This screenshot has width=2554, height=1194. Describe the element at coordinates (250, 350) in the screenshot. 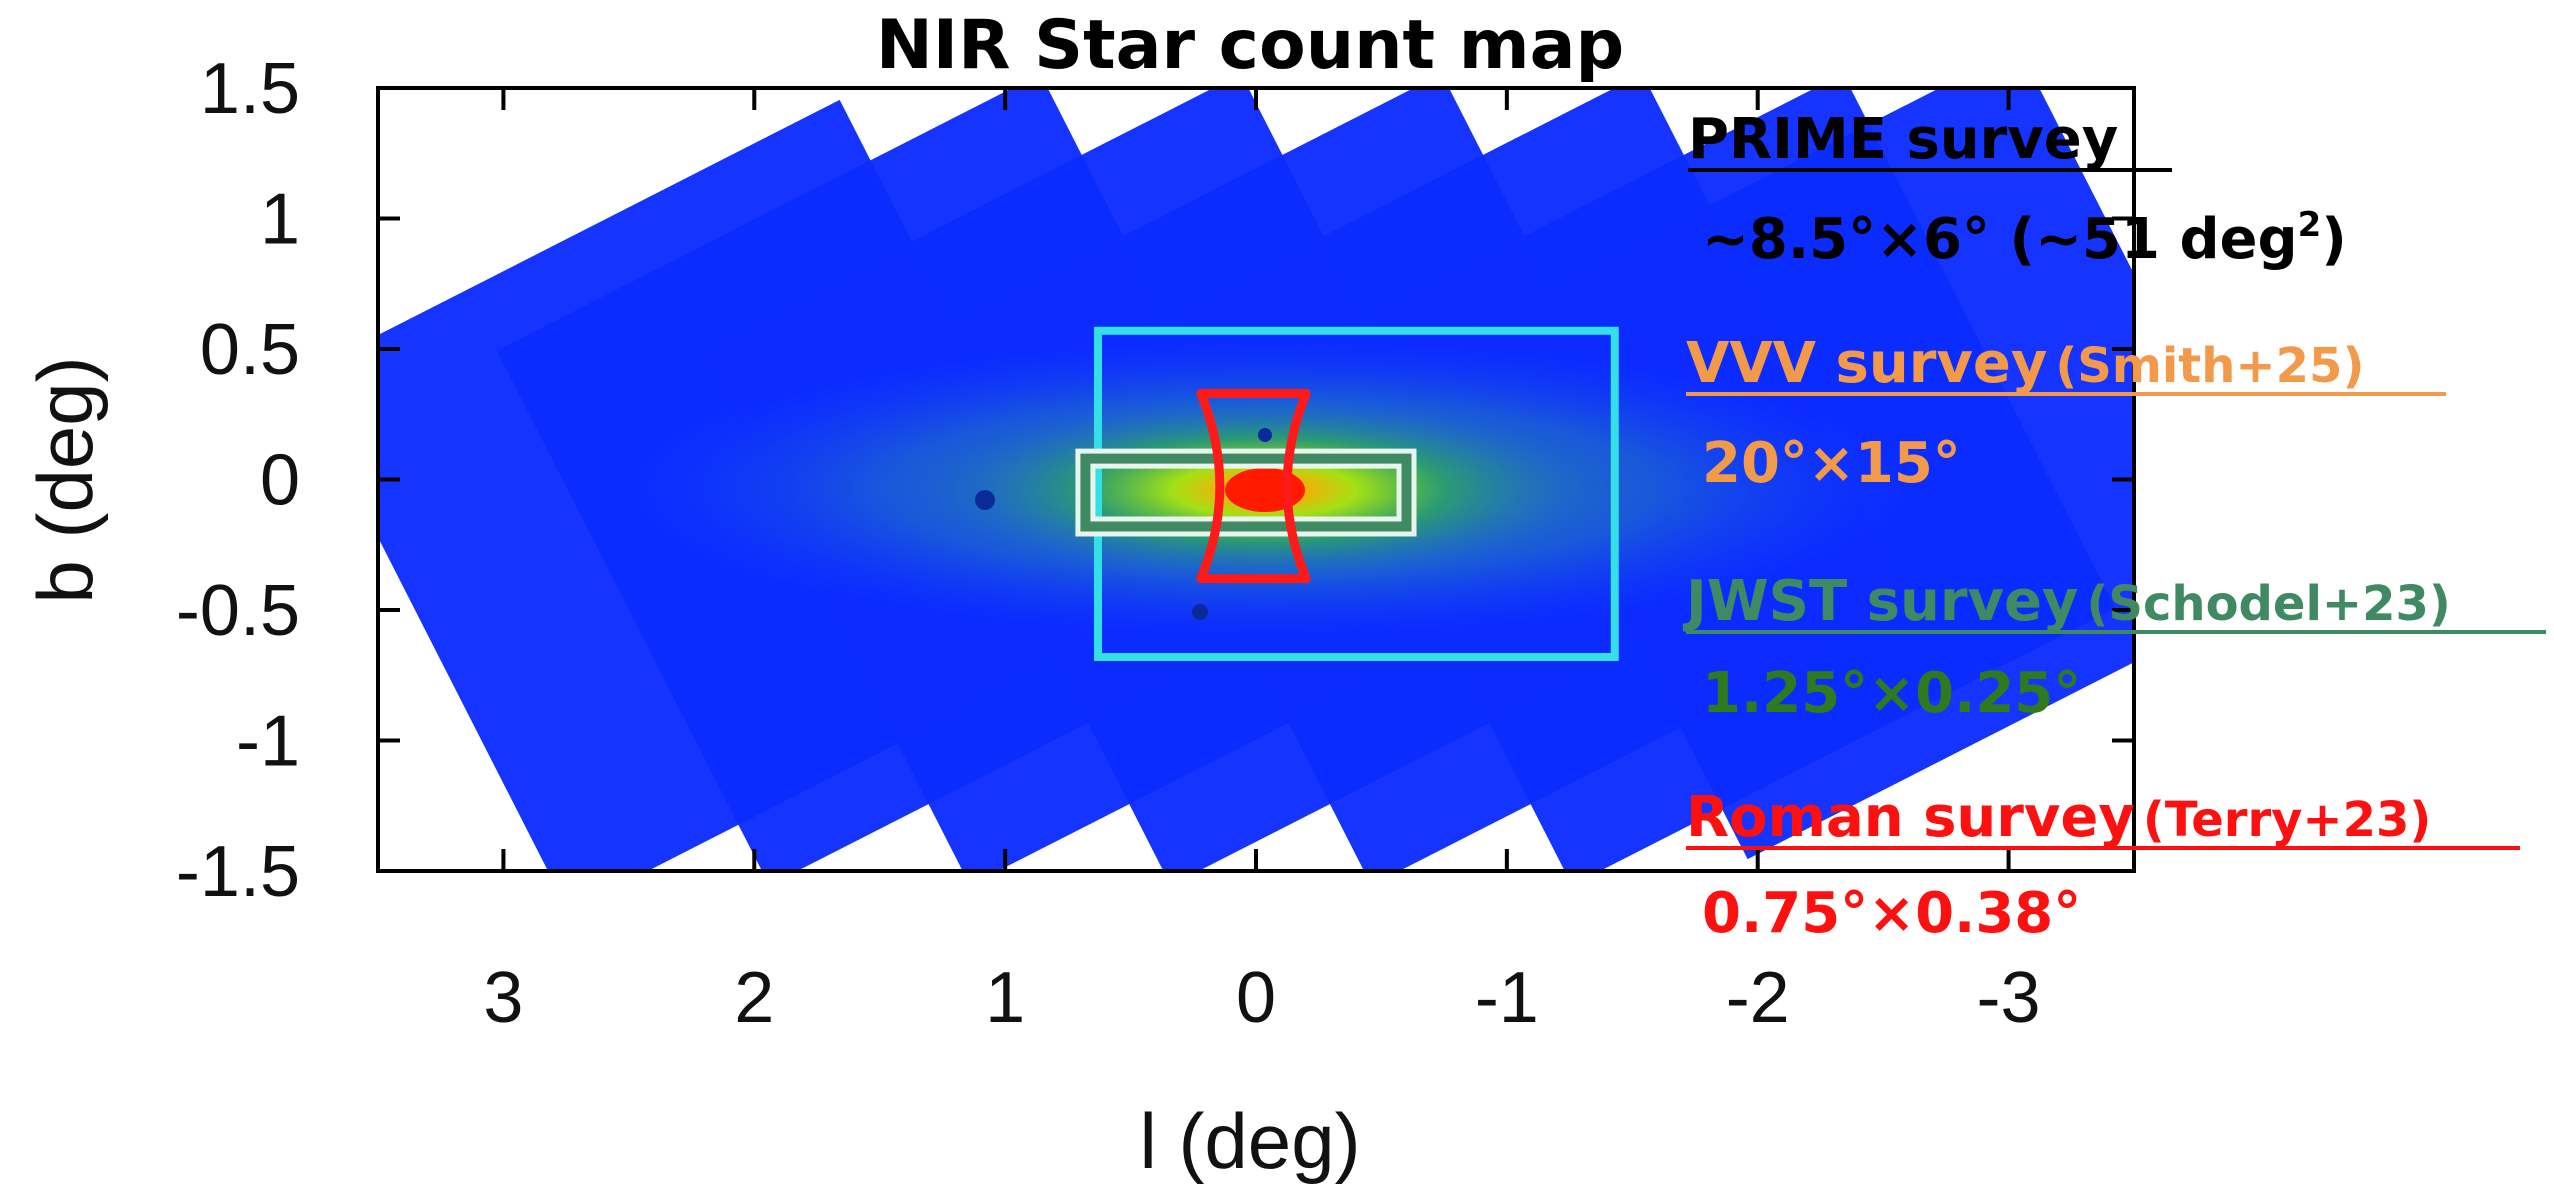

I see `y-tick-label: 0.5` at that location.